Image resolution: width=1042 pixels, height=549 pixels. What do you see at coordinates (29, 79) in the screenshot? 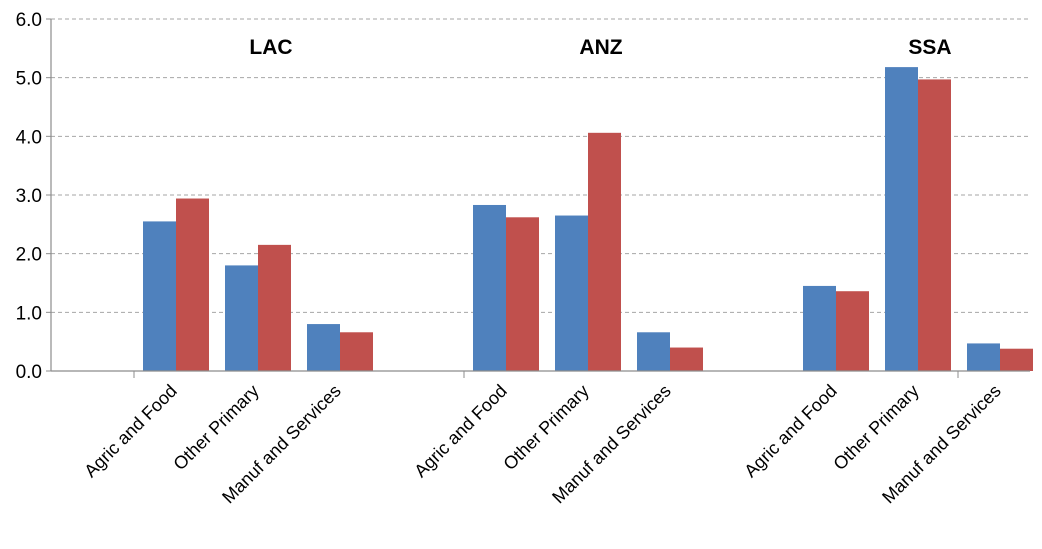
I see `y-tick-label: 5.0` at bounding box center [29, 79].